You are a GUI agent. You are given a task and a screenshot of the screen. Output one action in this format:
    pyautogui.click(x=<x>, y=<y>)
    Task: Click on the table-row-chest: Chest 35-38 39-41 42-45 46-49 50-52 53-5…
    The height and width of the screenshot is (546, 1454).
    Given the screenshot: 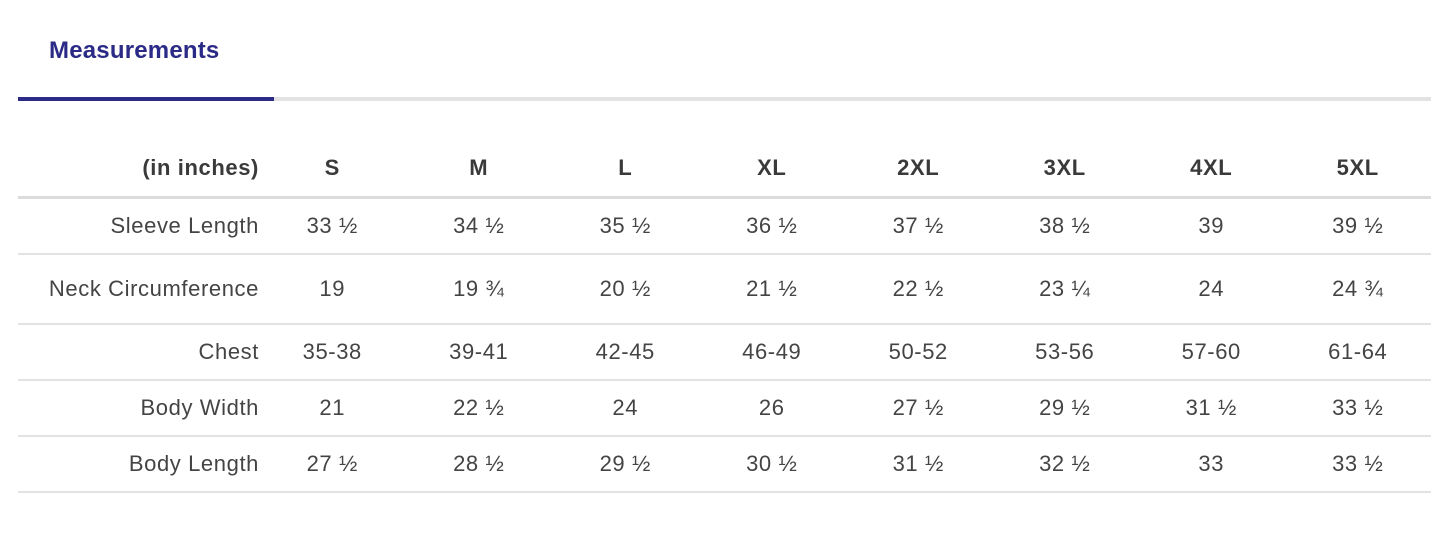 What is the action you would take?
    pyautogui.click(x=724, y=352)
    